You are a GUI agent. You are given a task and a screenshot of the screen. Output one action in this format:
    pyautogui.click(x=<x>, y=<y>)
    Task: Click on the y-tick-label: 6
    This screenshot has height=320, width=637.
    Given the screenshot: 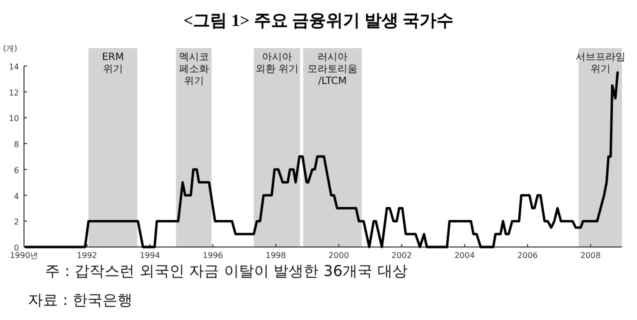 What is the action you would take?
    pyautogui.click(x=16, y=170)
    